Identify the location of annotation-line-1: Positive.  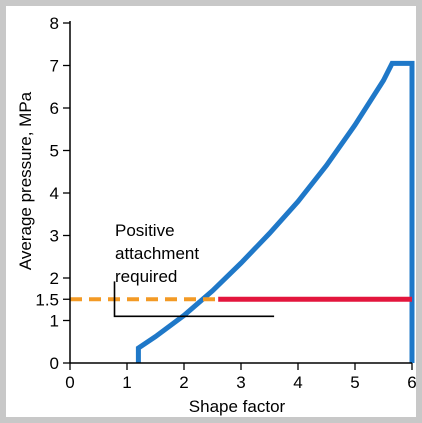
(145, 230).